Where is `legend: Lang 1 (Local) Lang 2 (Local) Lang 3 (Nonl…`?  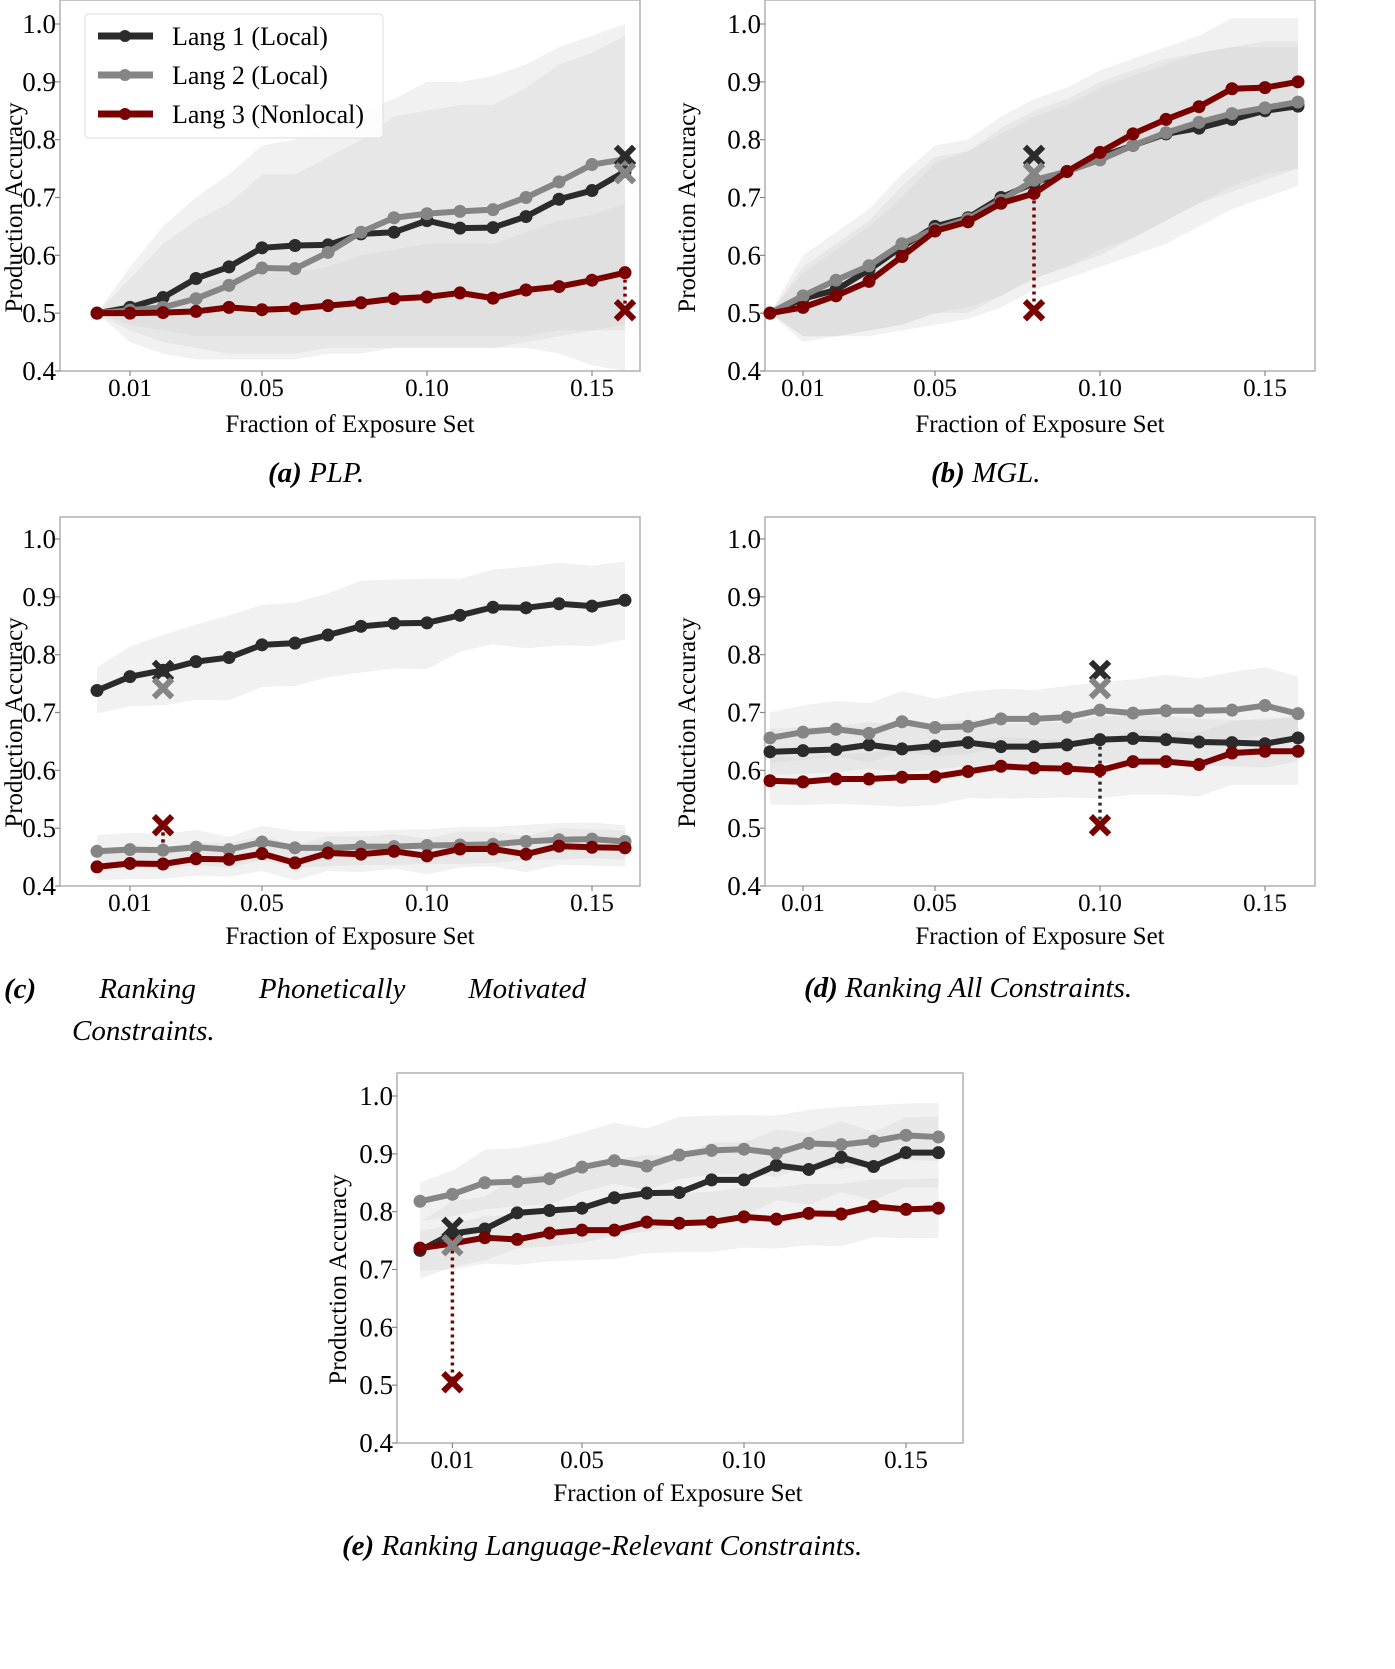
legend: Lang 1 (Local) Lang 2 (Local) Lang 3 (Nonl… is located at coordinates (234, 76).